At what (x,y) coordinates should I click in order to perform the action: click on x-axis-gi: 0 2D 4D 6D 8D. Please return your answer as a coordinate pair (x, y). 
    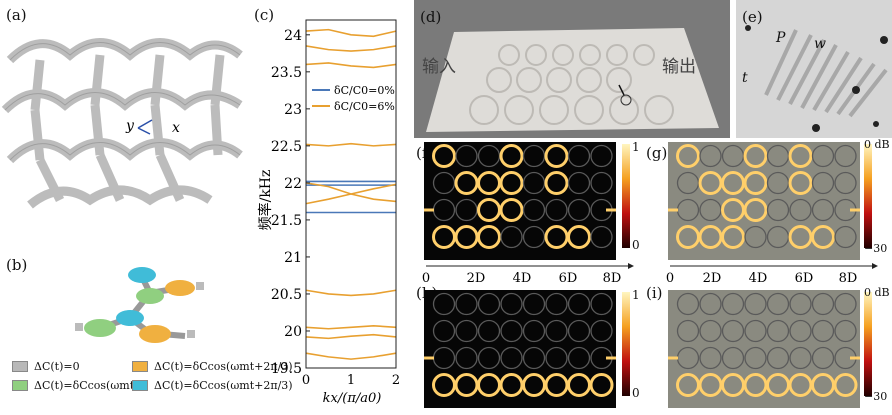
    Looking at the image, I should click on (772, 274).